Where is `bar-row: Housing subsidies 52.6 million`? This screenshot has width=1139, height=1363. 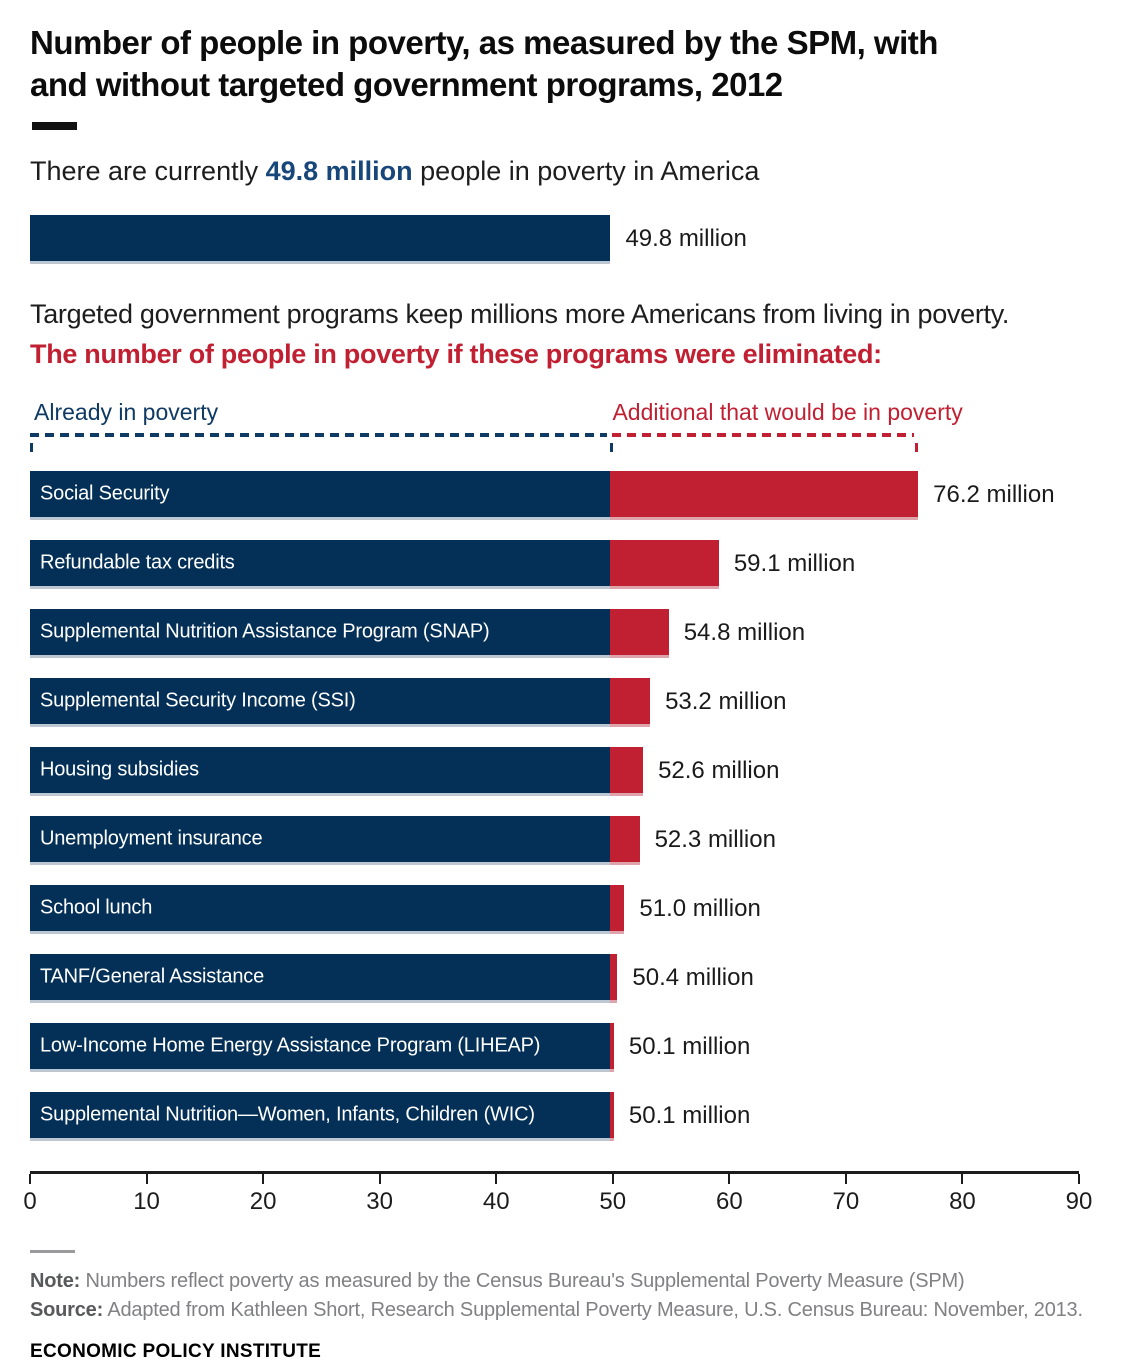 bar-row: Housing subsidies 52.6 million is located at coordinates (569, 771).